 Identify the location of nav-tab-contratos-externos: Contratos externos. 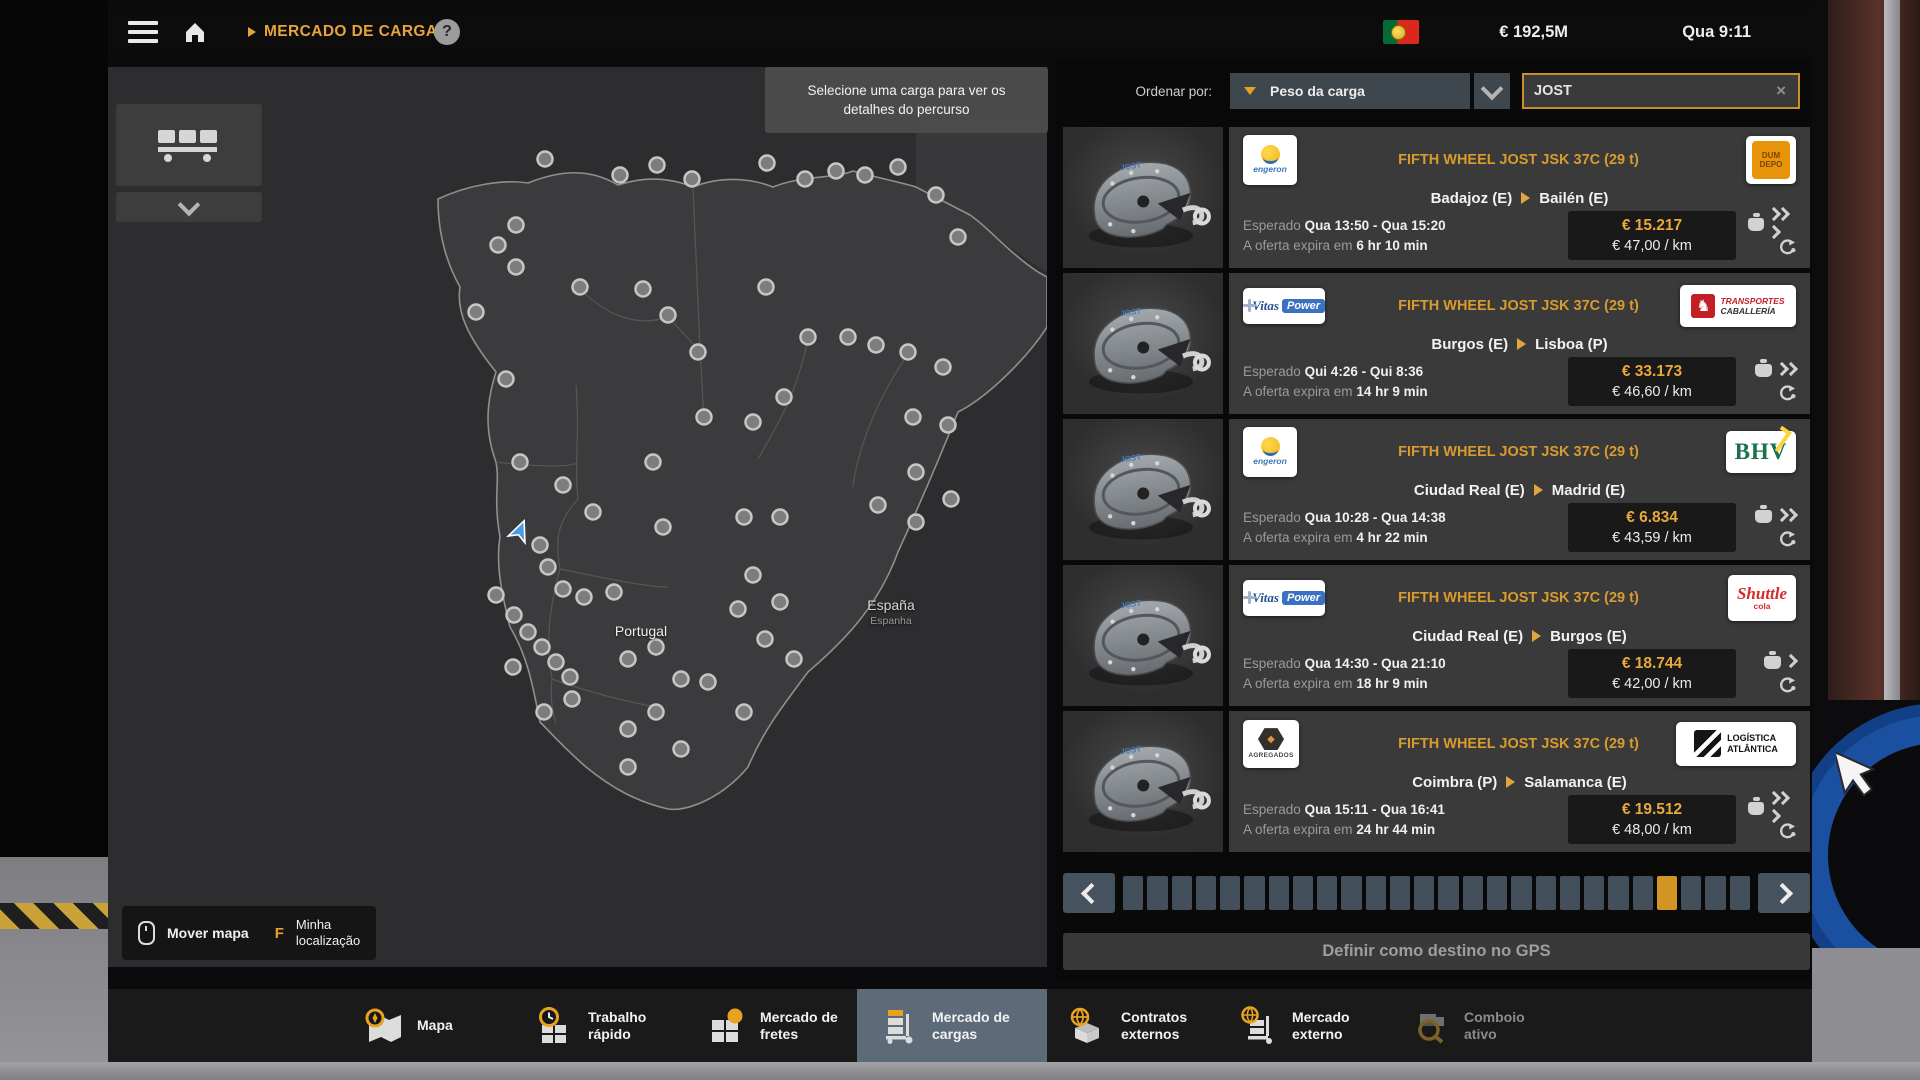
(1126, 1025).